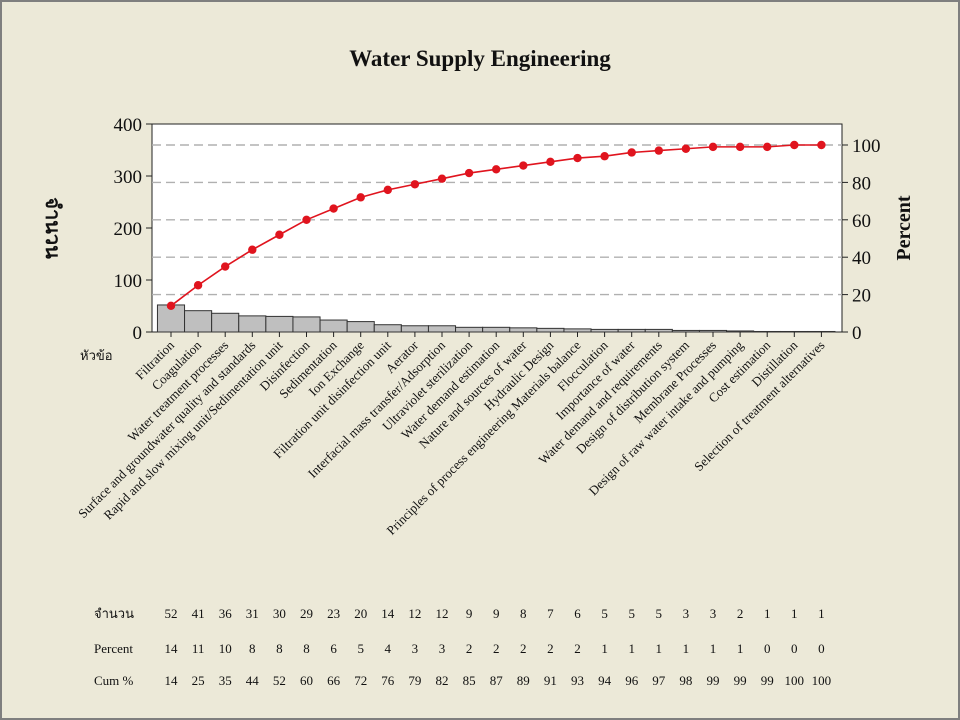 The height and width of the screenshot is (720, 960). Describe the element at coordinates (114, 613) in the screenshot. I see `table-row-label-1: จำนวน` at that location.